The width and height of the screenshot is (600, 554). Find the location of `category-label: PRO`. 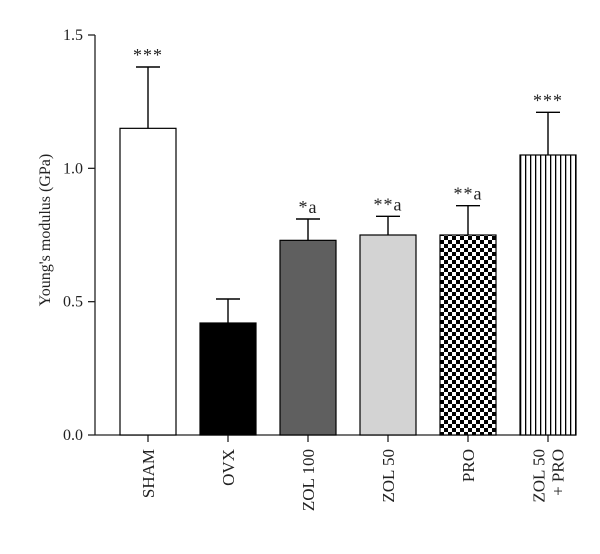

category-label: PRO is located at coordinates (468, 465).